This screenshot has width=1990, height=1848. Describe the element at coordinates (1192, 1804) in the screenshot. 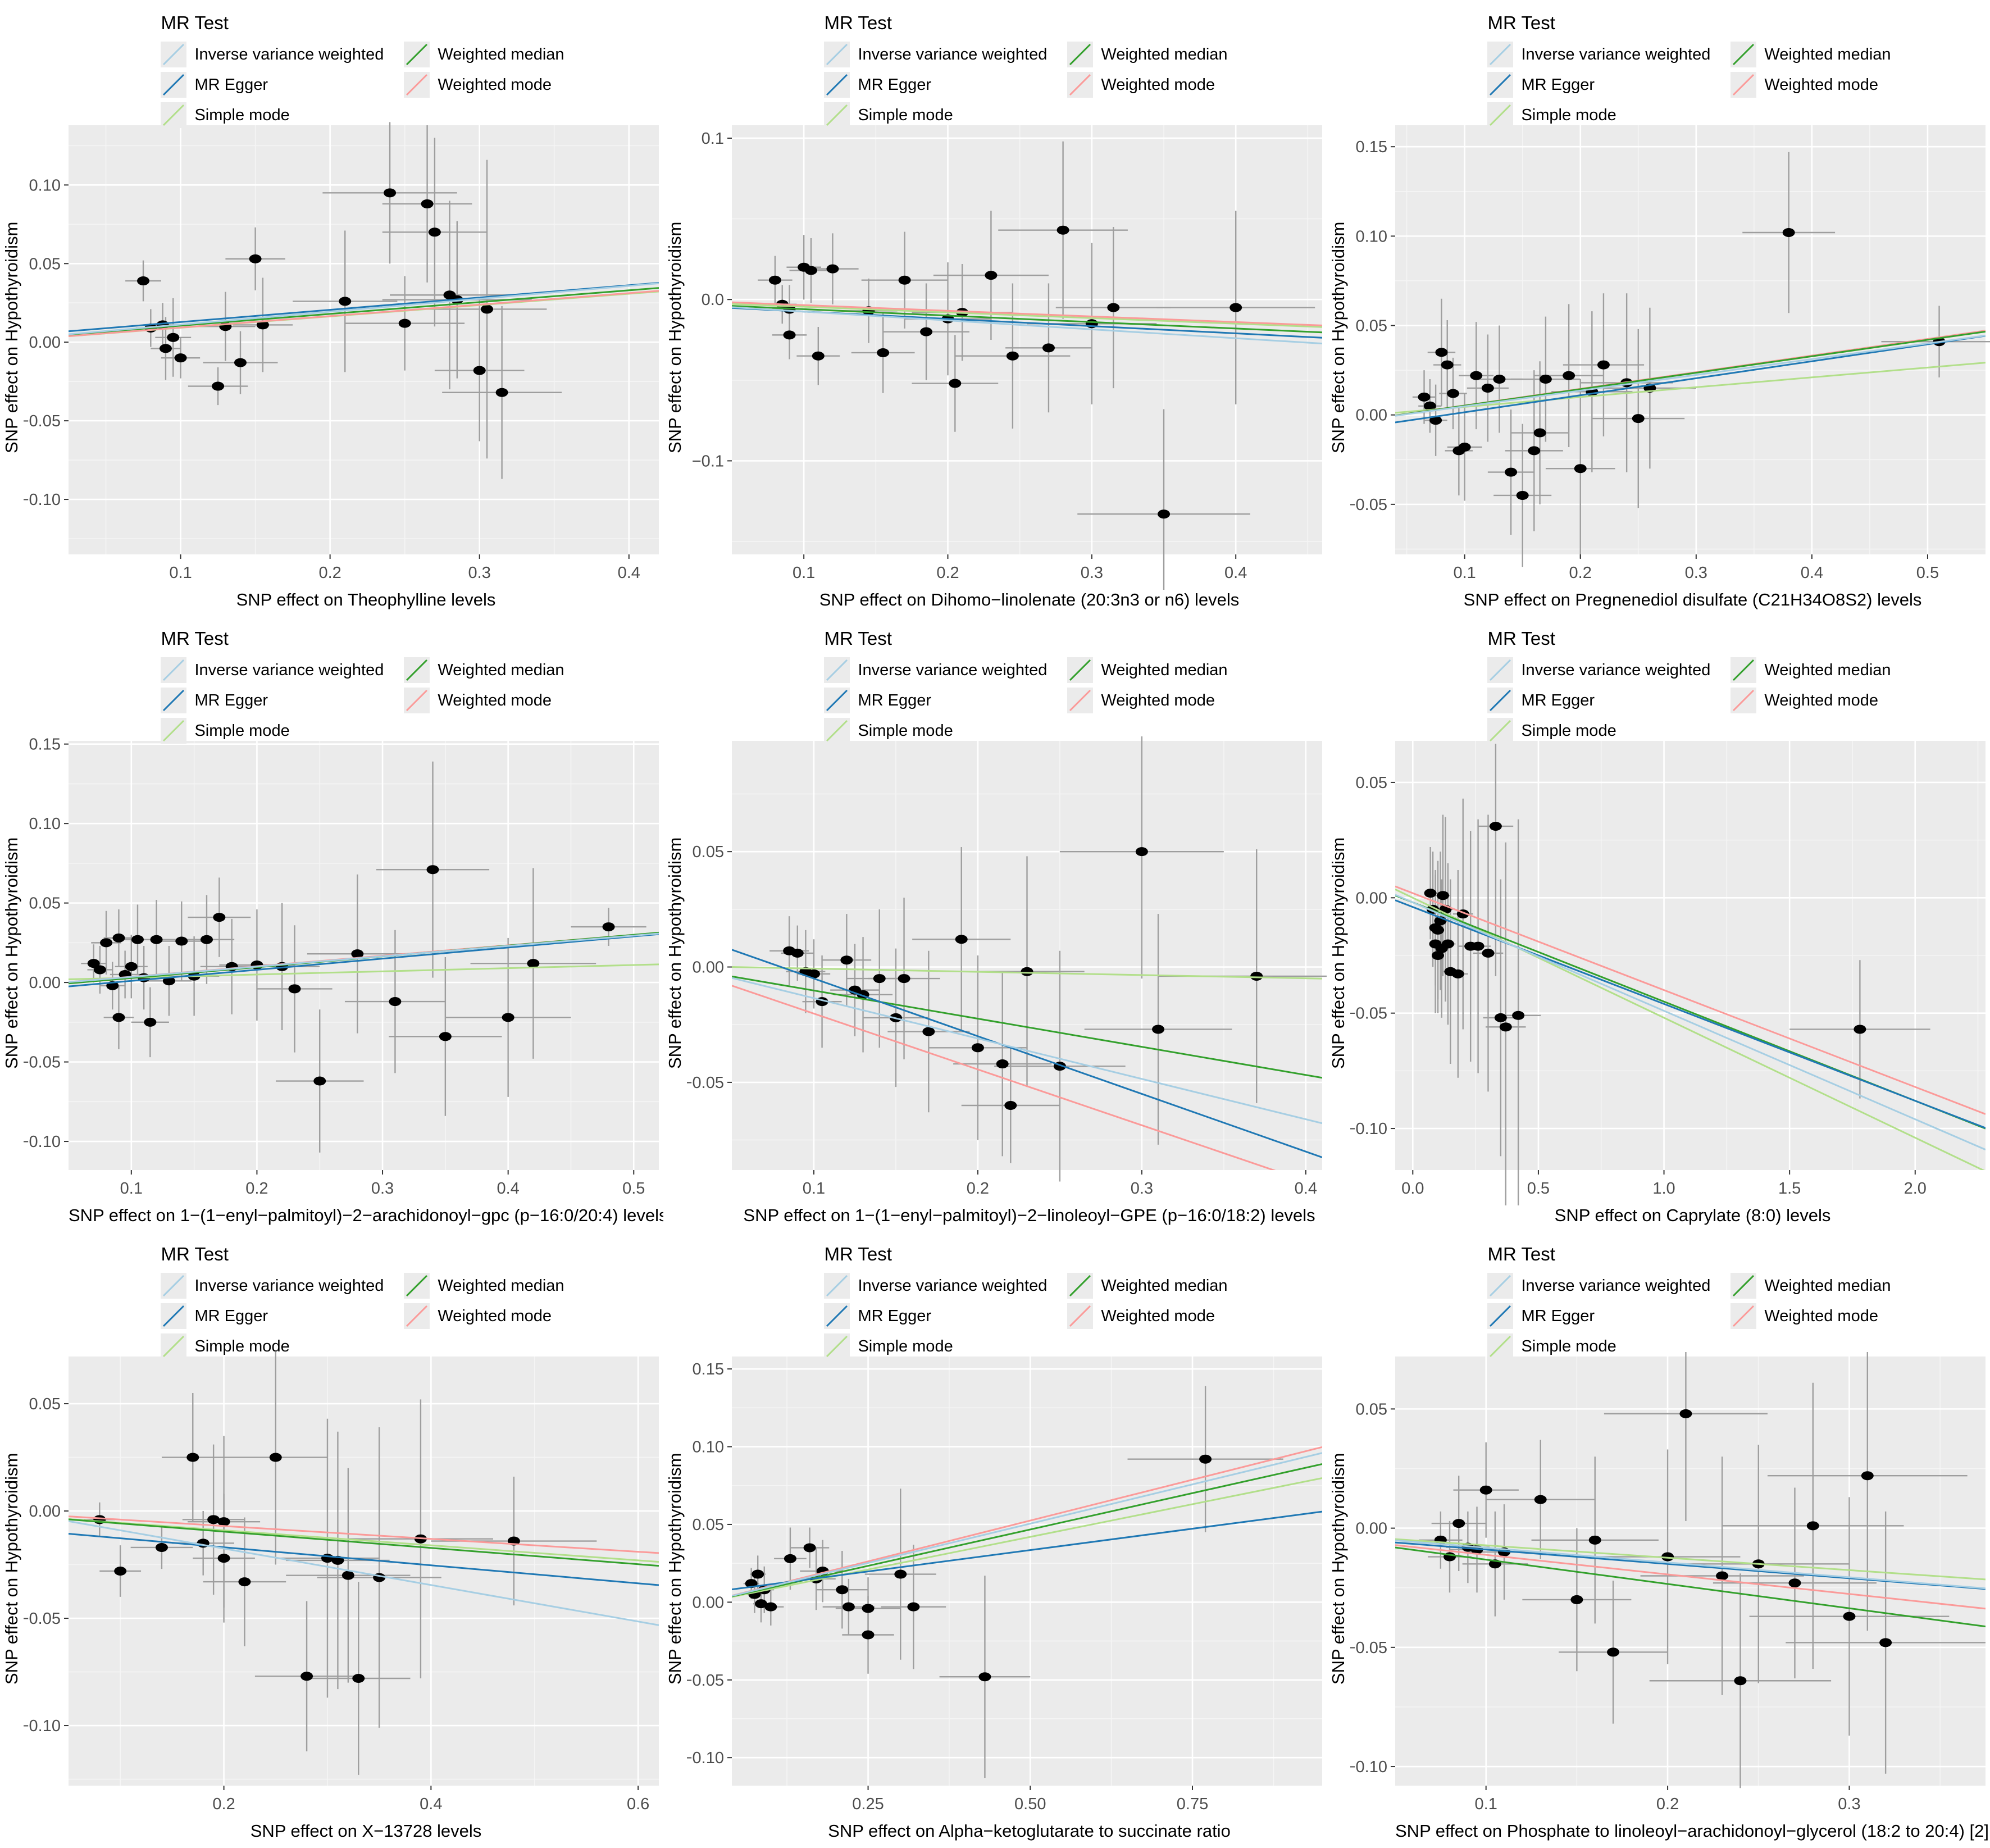

I see `svg-text: 0.75` at that location.